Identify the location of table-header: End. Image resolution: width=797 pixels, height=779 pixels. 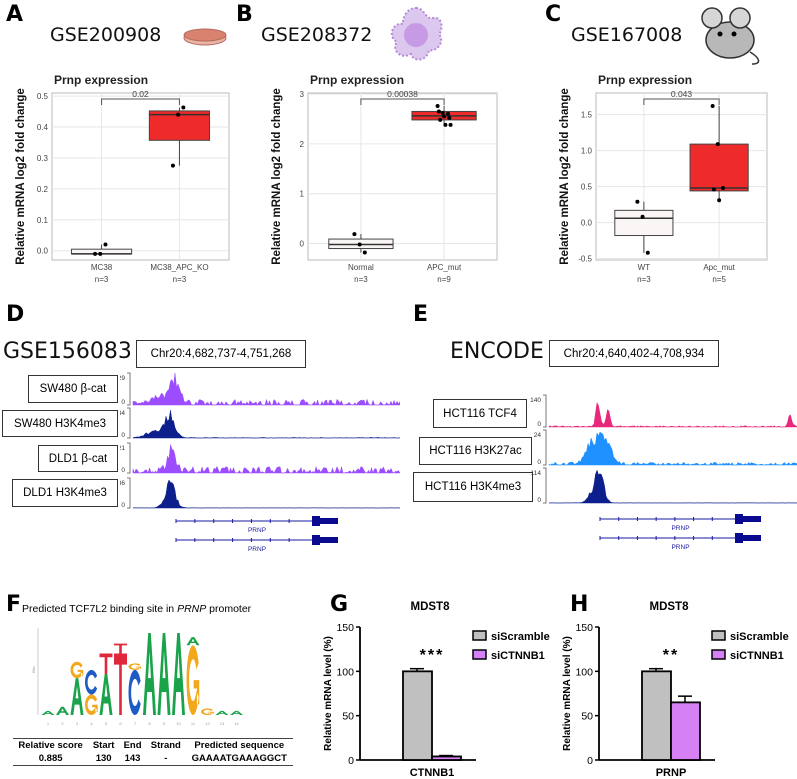
(132, 745).